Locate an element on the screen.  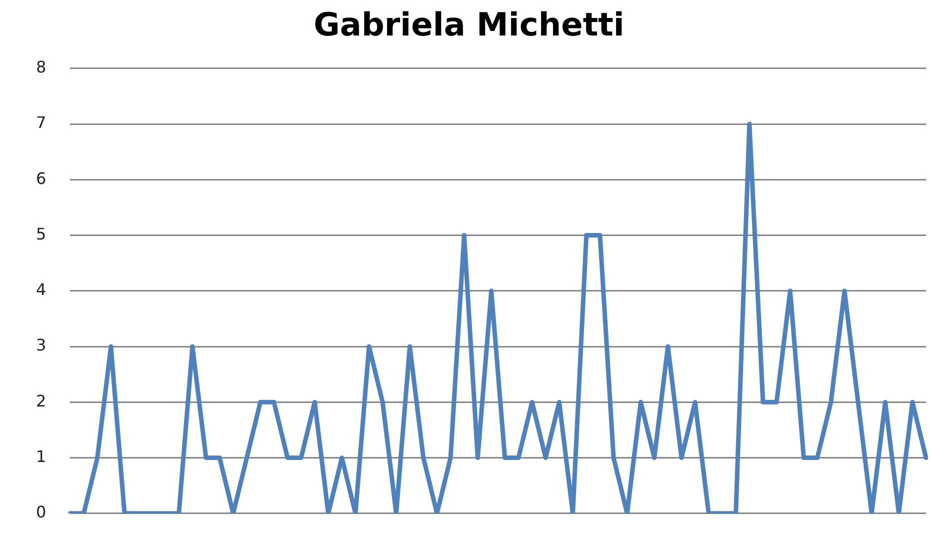
y-tick-label: 0 is located at coordinates (41, 512).